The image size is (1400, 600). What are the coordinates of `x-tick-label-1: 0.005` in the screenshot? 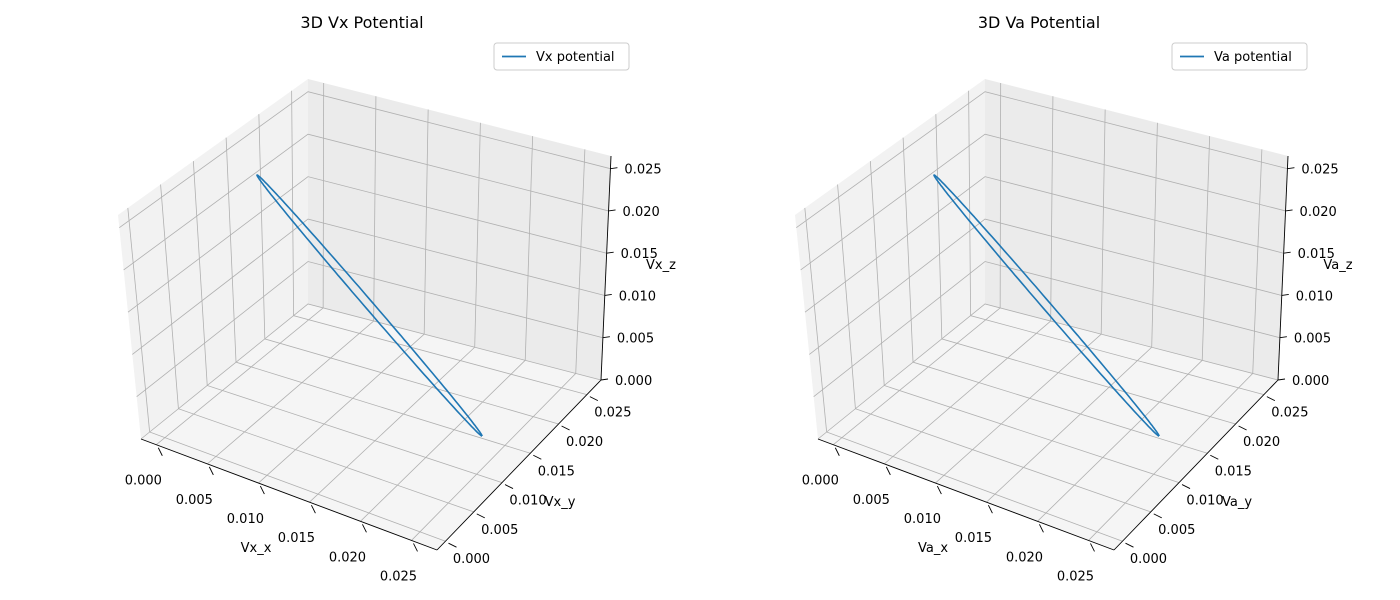 It's located at (194, 500).